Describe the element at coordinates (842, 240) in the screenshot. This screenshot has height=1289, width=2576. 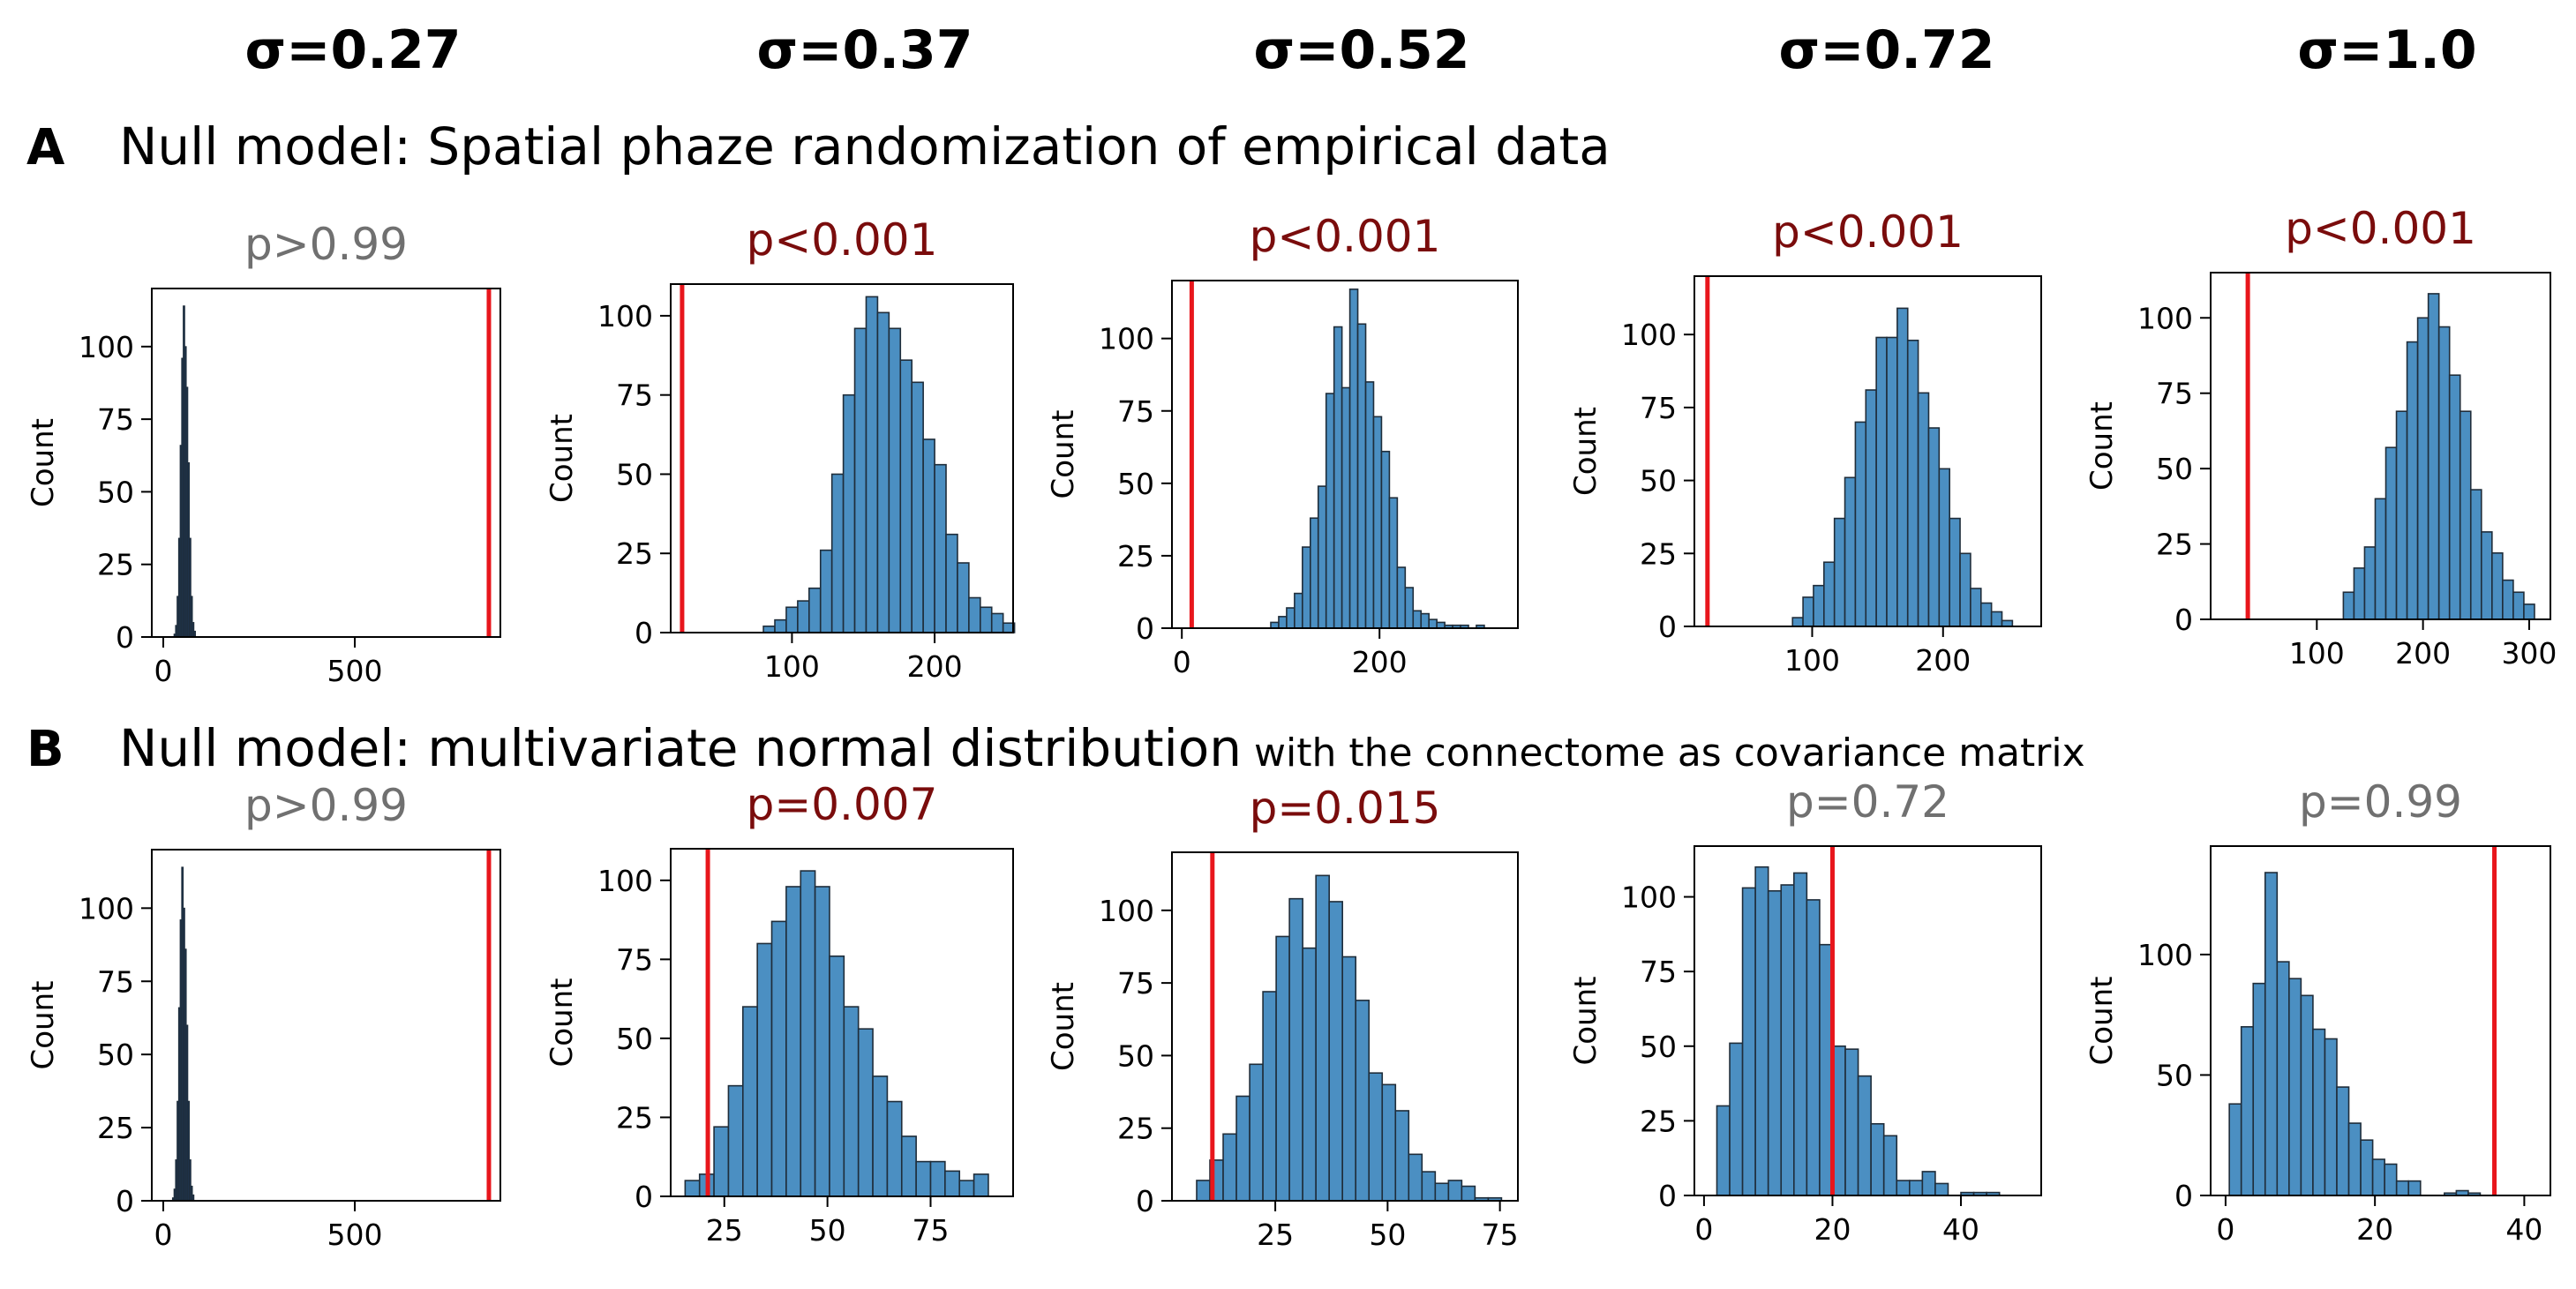
I see `p-value-label: p<0.001` at that location.